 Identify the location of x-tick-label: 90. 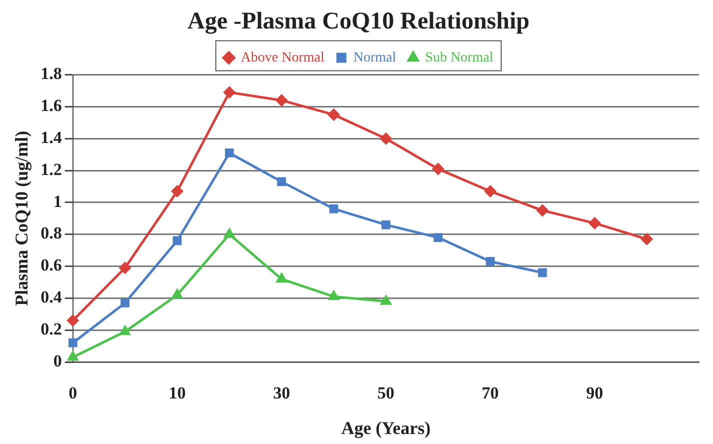
(595, 393).